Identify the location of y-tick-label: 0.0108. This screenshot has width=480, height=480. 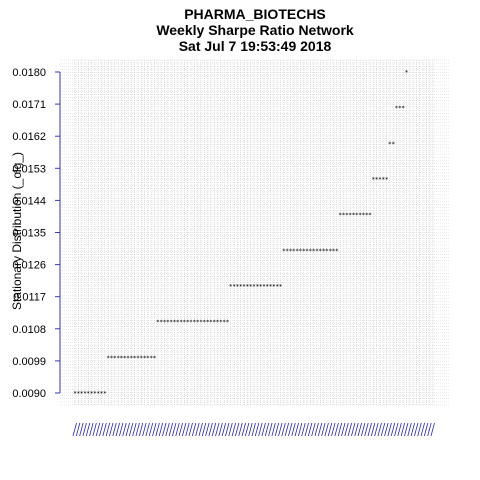
(29, 330).